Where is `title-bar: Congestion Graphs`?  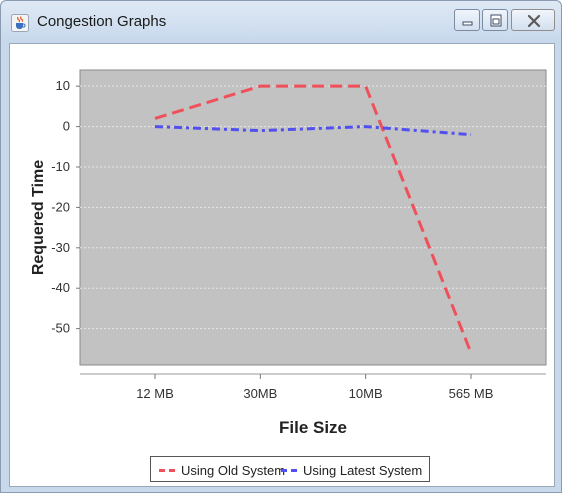
title-bar: Congestion Graphs is located at coordinates (281, 22).